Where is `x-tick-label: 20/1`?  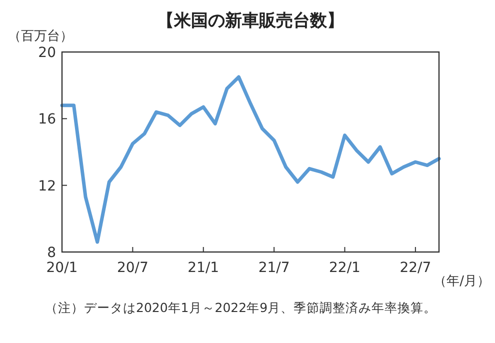
x-tick-label: 20/1 is located at coordinates (62, 268).